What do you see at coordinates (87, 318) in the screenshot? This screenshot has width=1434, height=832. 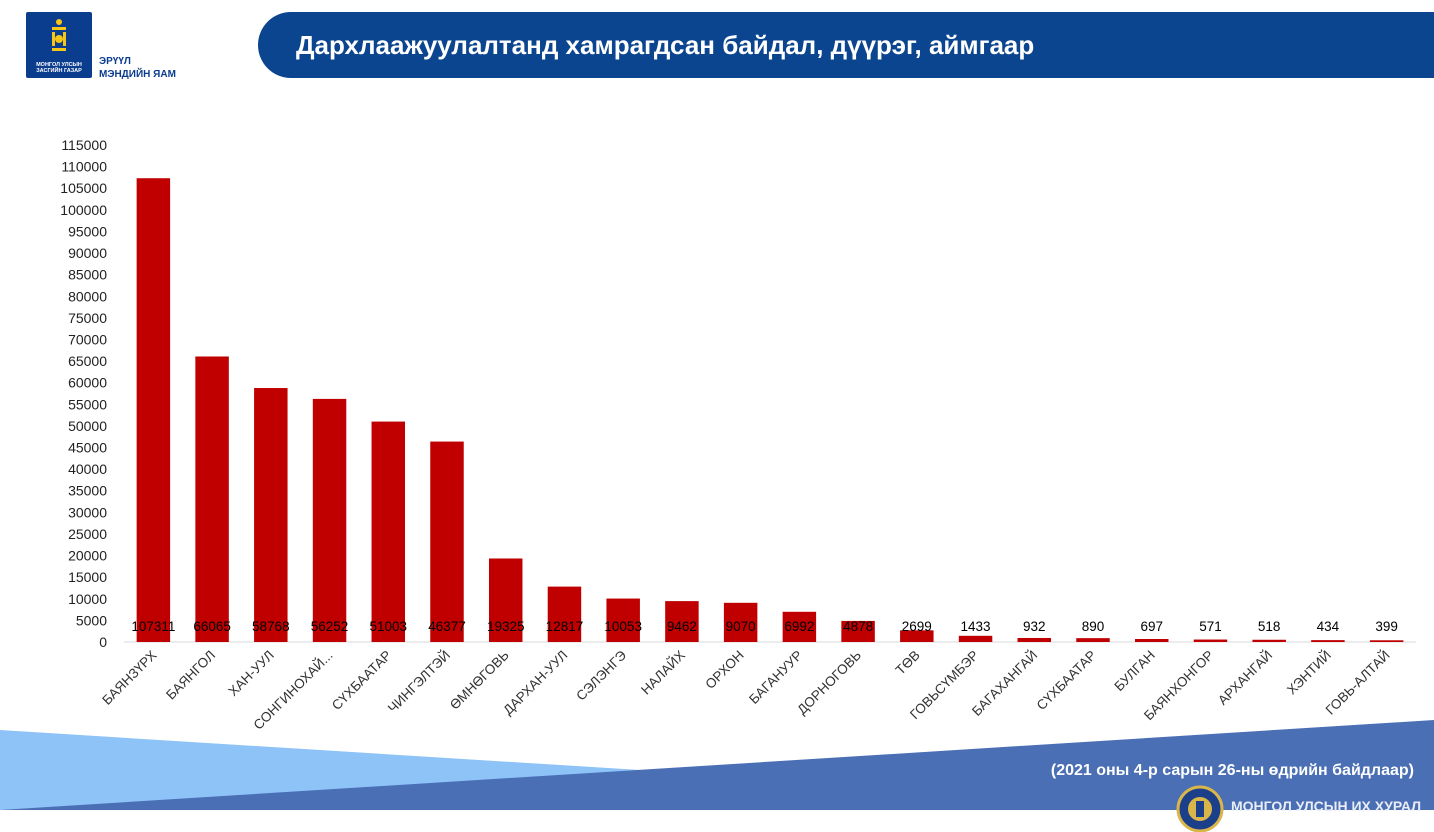 I see `y-tick-label: 75000` at bounding box center [87, 318].